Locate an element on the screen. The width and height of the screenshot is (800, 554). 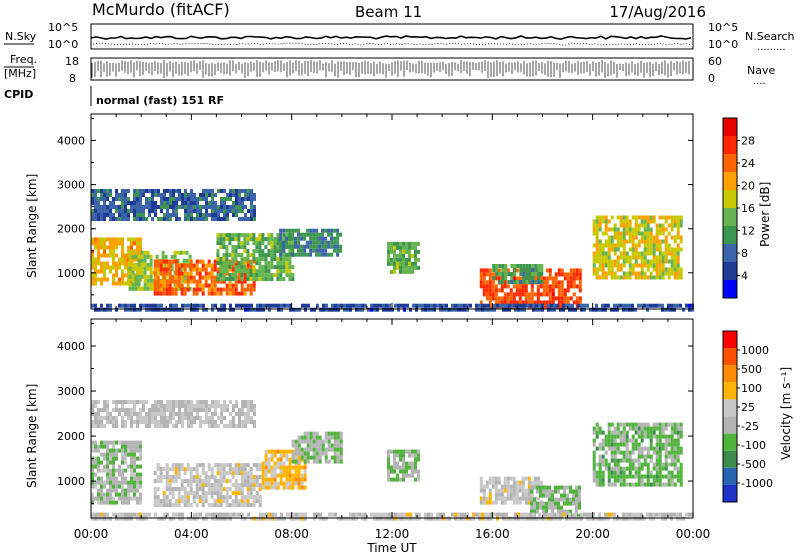
noise-trace is located at coordinates (391, 40).